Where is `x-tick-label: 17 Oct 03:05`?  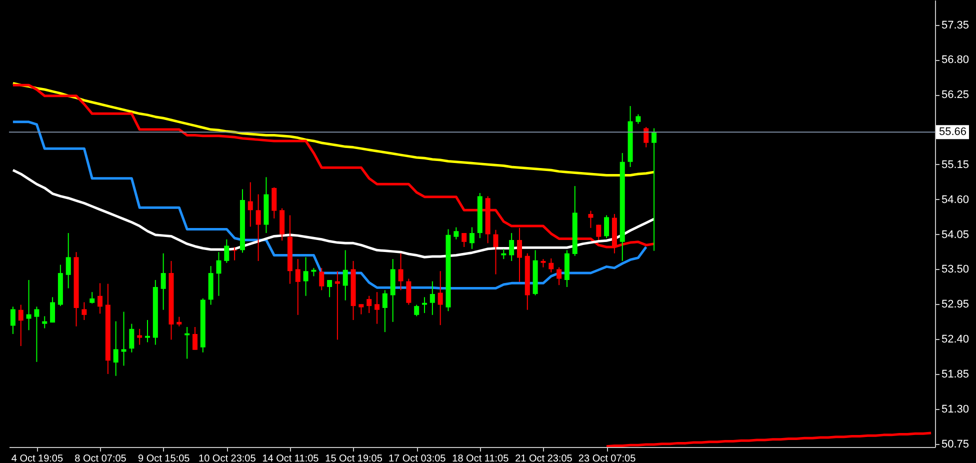 x-tick-label: 17 Oct 03:05 is located at coordinates (417, 458).